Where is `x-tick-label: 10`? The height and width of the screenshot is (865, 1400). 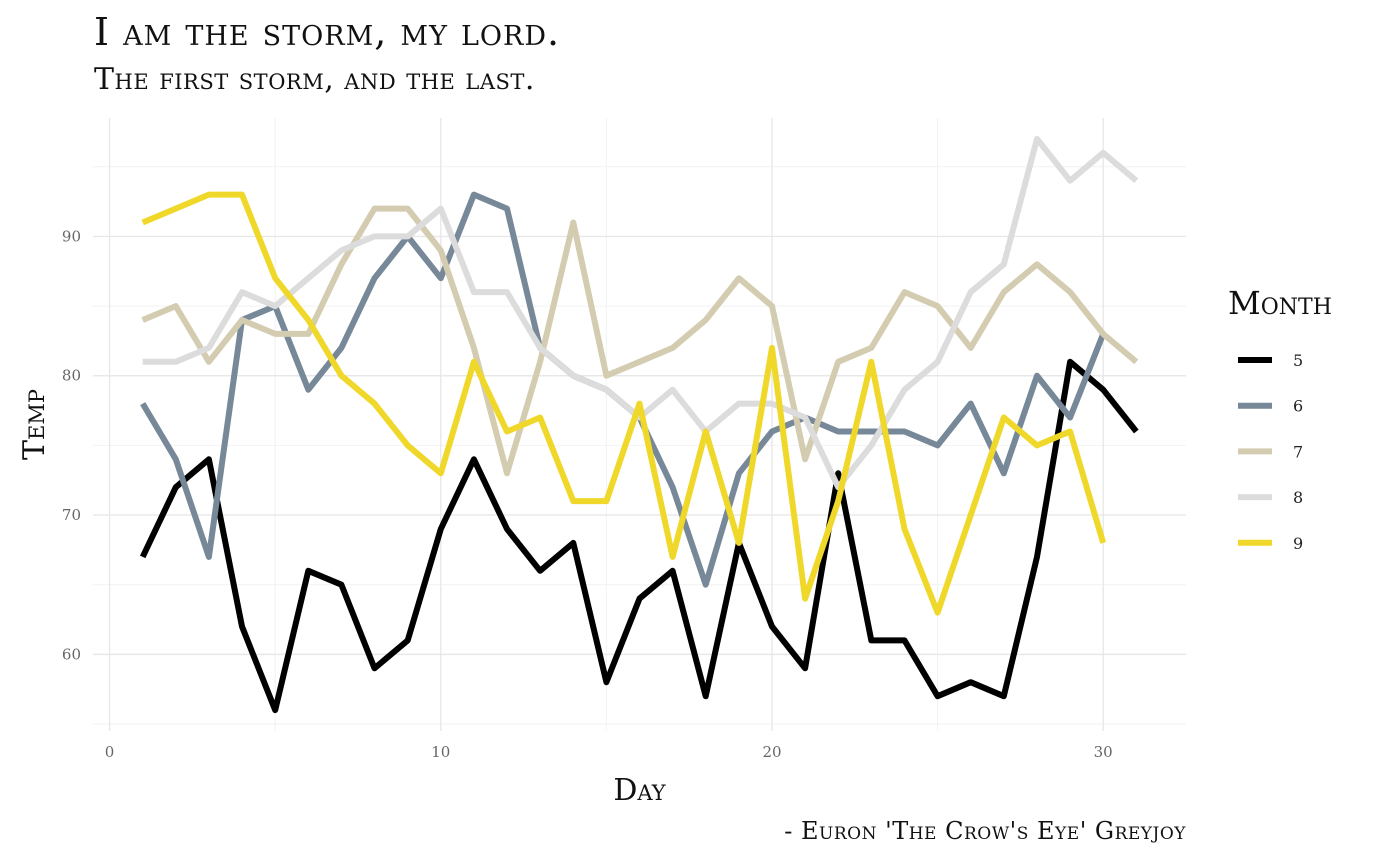
x-tick-label: 10 is located at coordinates (440, 752).